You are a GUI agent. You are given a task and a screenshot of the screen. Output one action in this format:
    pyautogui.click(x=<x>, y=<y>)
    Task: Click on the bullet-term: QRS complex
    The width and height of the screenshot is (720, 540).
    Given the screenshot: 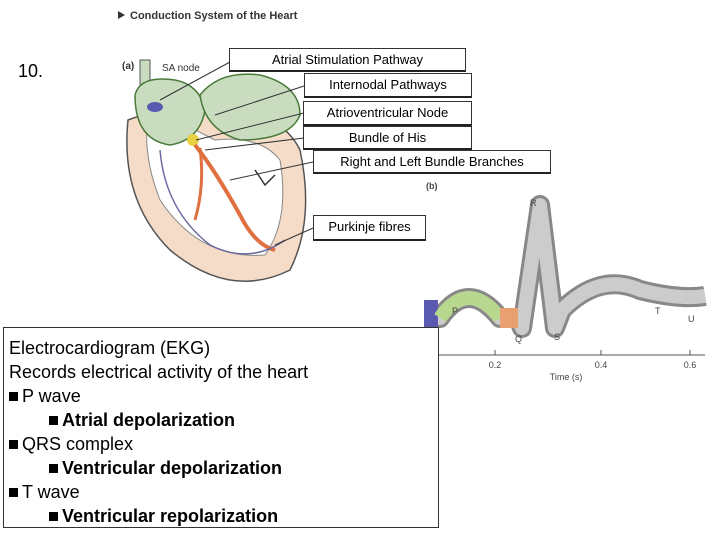 What is the action you would take?
    pyautogui.click(x=223, y=444)
    